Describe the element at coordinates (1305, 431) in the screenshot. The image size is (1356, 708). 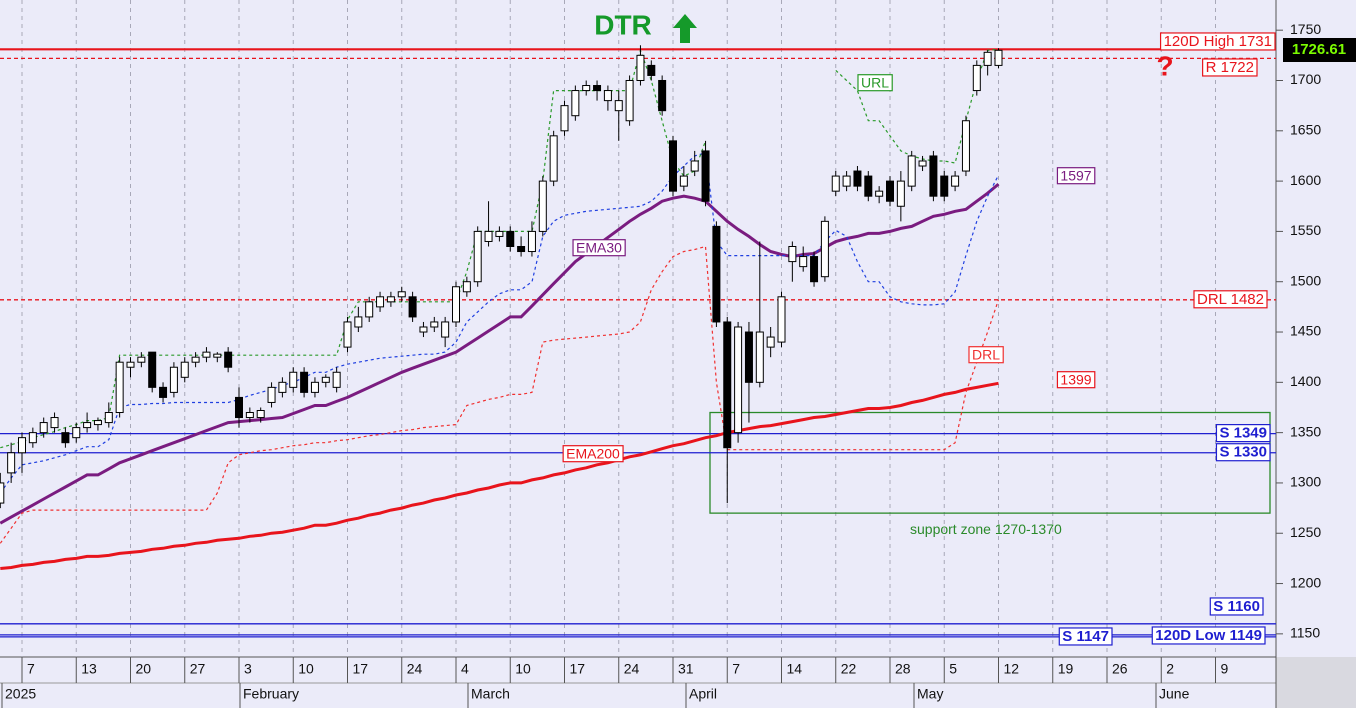
I see `y-tick-label: 1350` at that location.